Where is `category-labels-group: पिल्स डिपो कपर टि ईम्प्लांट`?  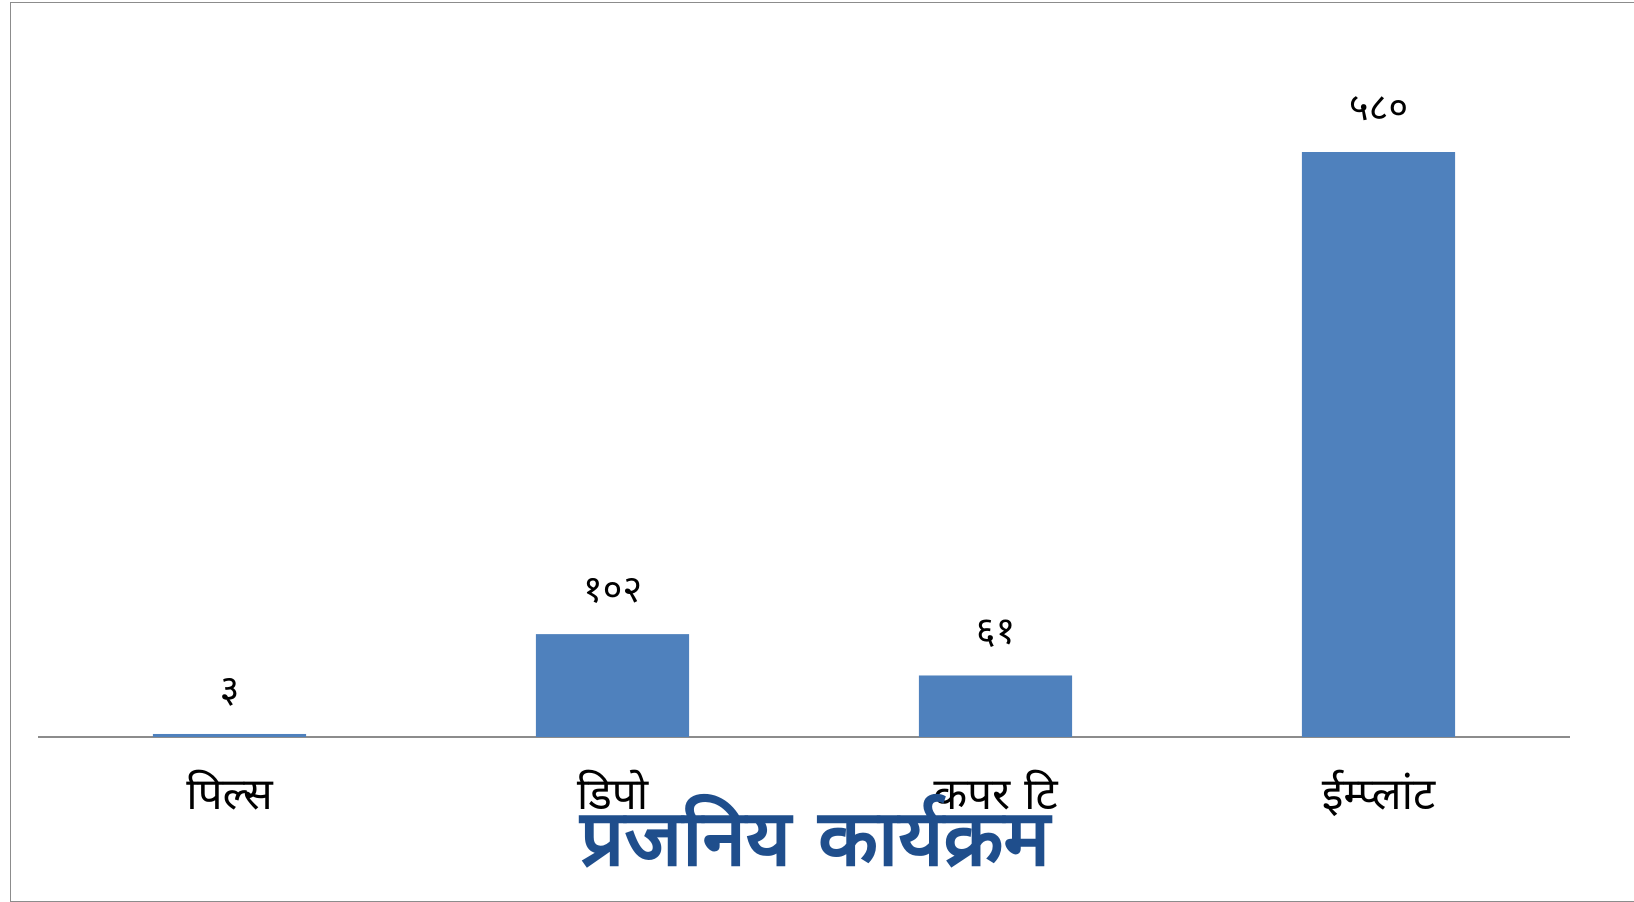
category-labels-group: पिल्स डिपो कपर टि ईम्प्लांट is located at coordinates (811, 794).